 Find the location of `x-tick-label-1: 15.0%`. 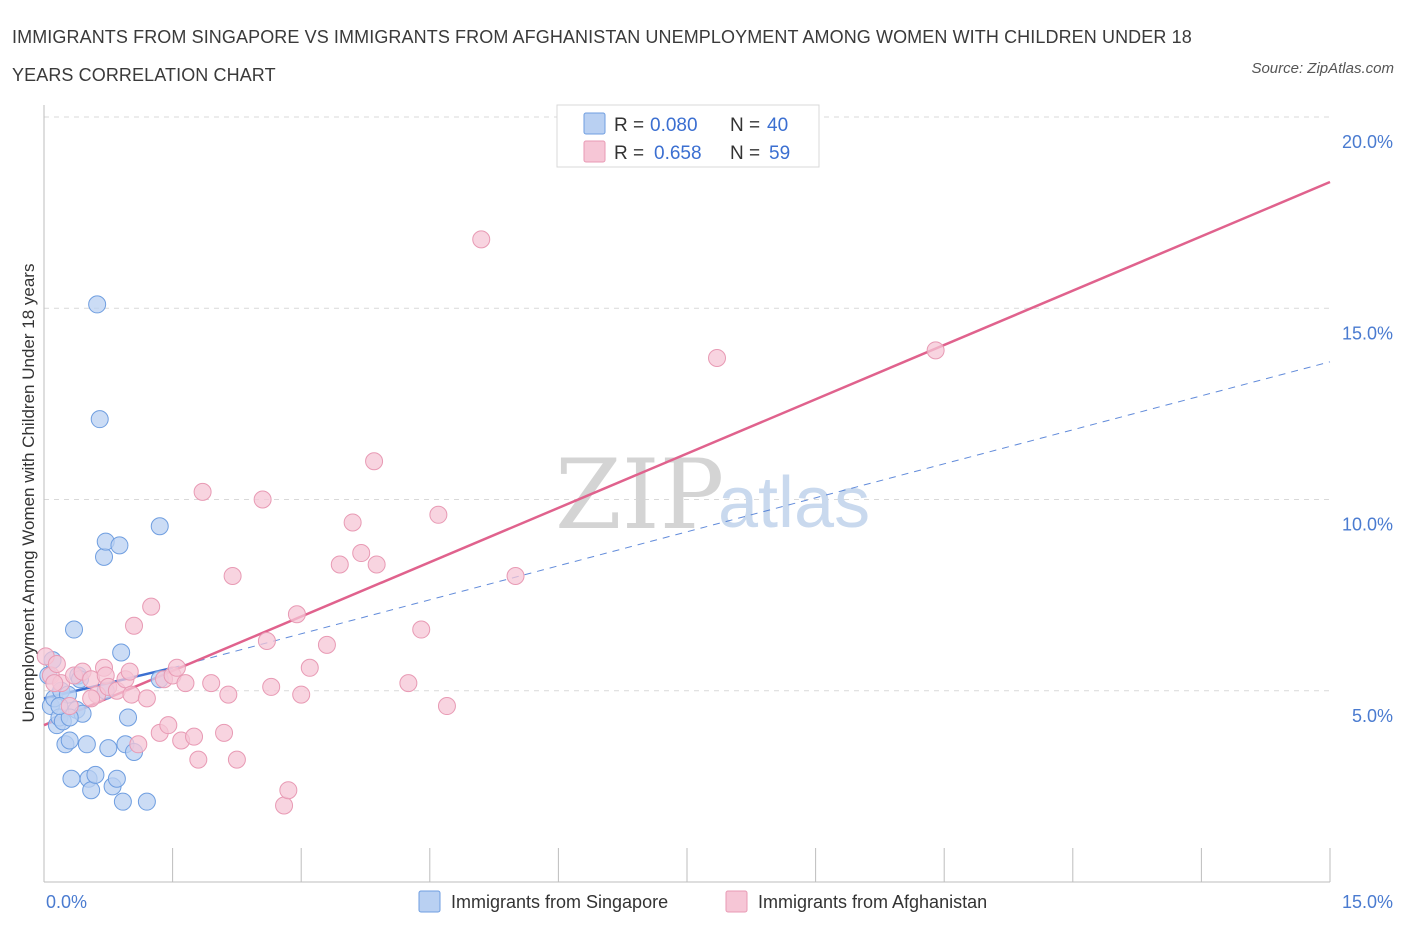

x-tick-label-1: 15.0% is located at coordinates (1367, 902).